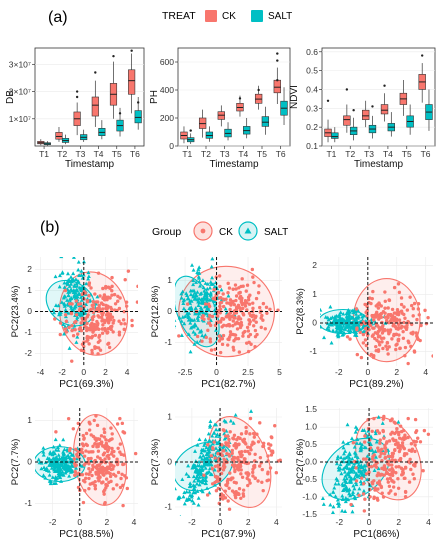  I want to click on x-tick-label: 4, so click(127, 372).